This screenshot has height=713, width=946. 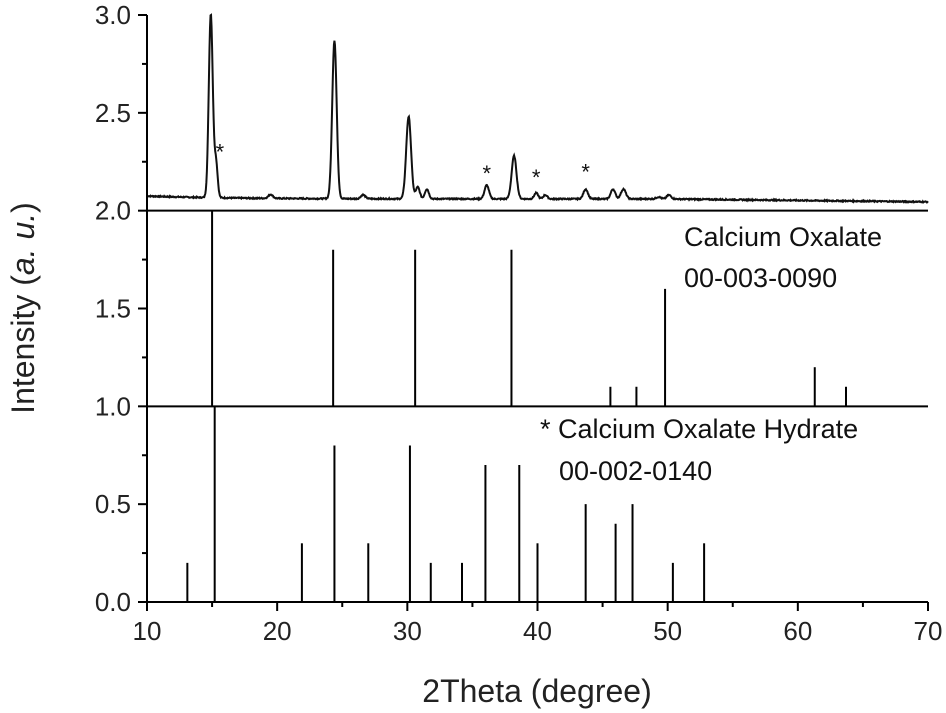 I want to click on reference-1-code: 00-003-0090, so click(x=760, y=278).